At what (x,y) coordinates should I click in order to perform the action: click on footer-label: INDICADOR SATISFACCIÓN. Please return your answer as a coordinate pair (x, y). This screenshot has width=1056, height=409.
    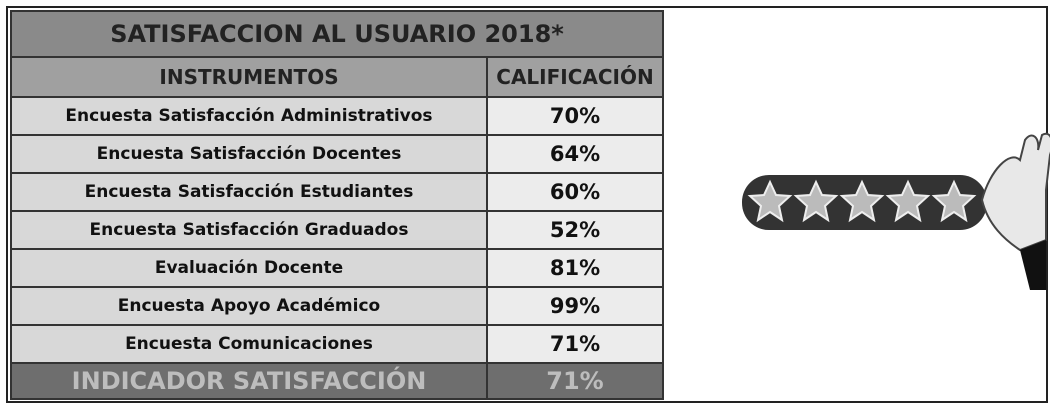
    Looking at the image, I should click on (249, 381).